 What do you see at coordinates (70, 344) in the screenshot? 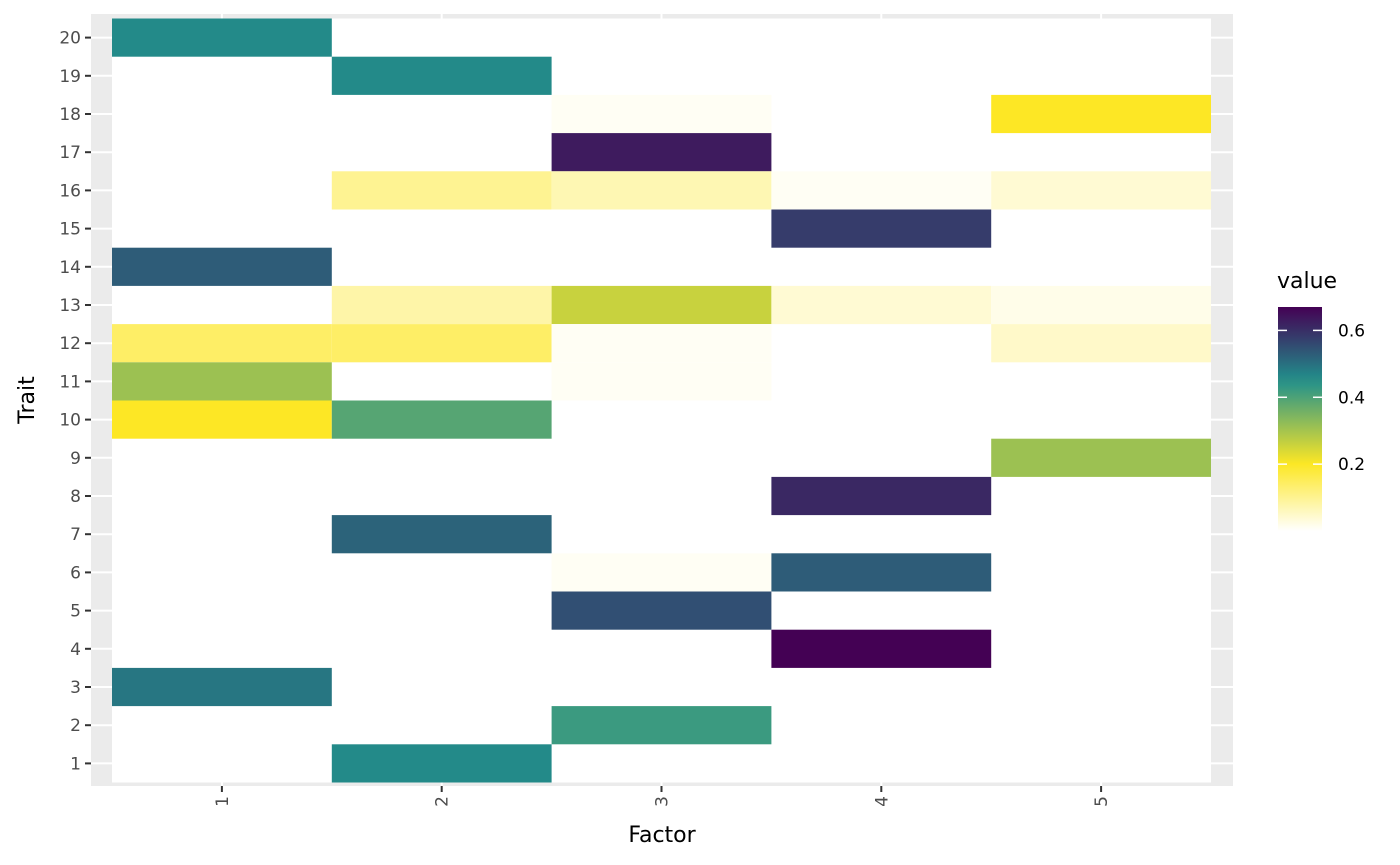
I see `y-tick-label: 12` at bounding box center [70, 344].